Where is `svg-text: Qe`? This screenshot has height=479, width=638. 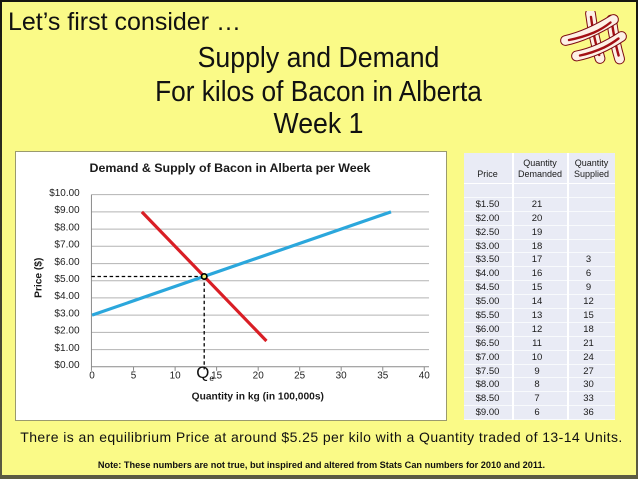 svg-text: Qe is located at coordinates (205, 373).